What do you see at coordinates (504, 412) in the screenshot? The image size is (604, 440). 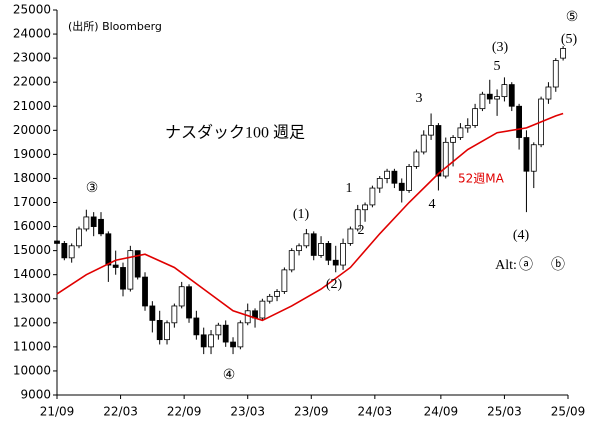 I see `x-tick-label: 25/03` at bounding box center [504, 412].